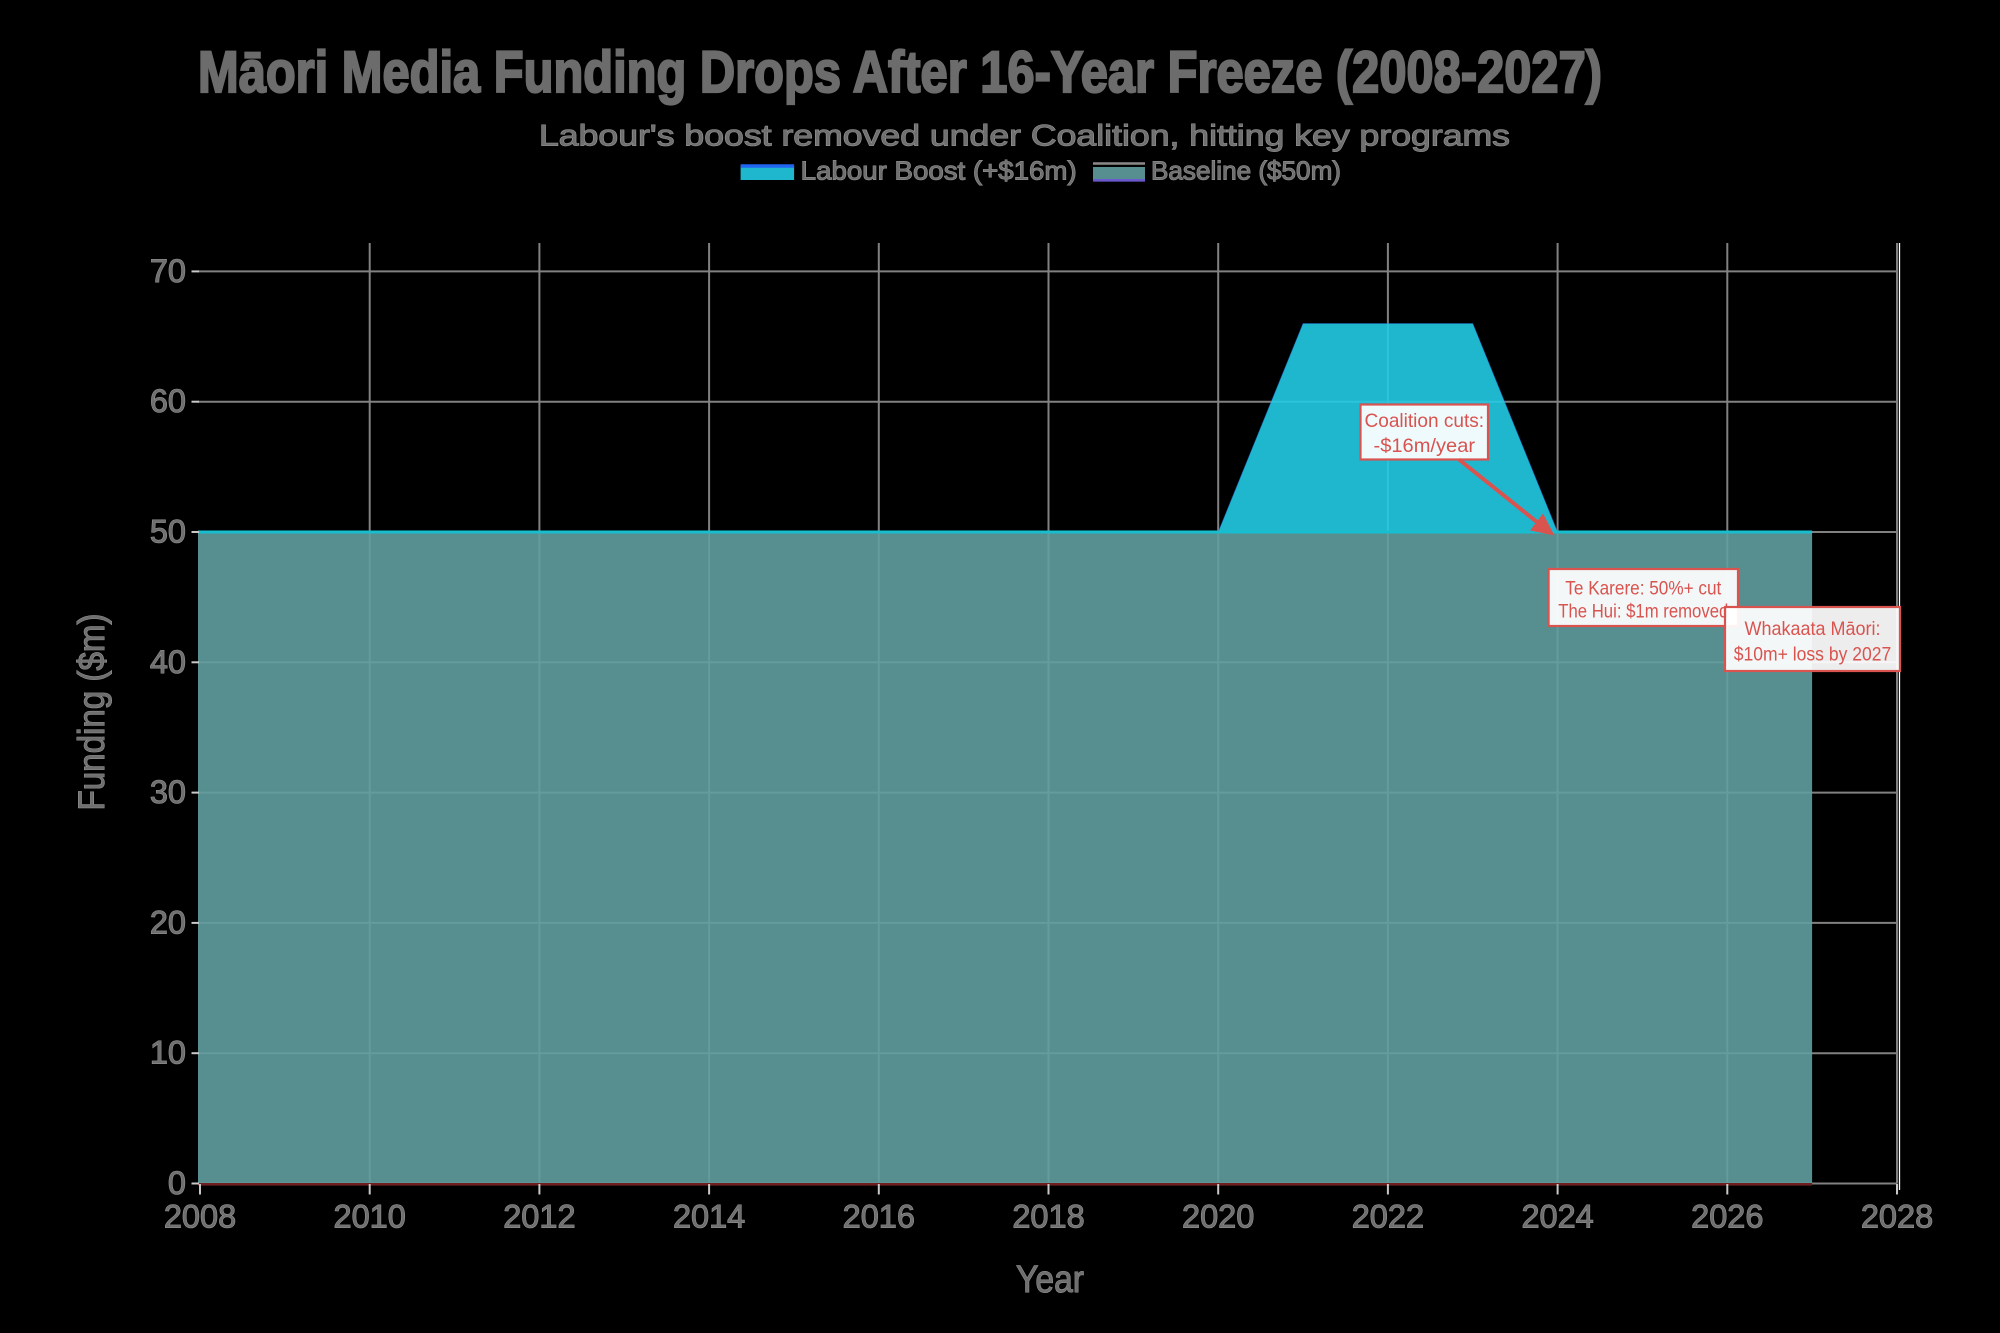 The width and height of the screenshot is (2000, 1333). What do you see at coordinates (1246, 171) in the screenshot?
I see `svg-text: Baseline ($50m)` at bounding box center [1246, 171].